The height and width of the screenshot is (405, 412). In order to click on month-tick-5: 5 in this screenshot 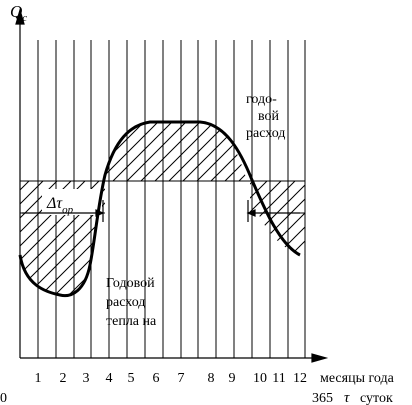, I will do `click(131, 378)`.